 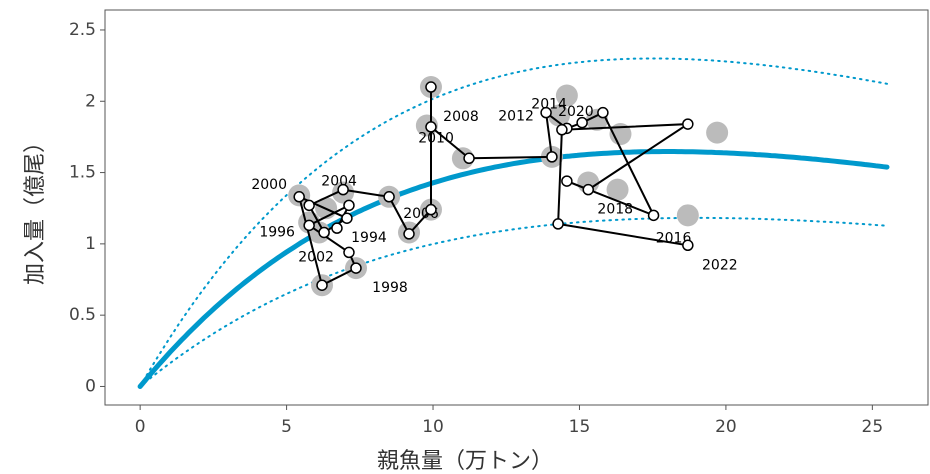 What do you see at coordinates (339, 182) in the screenshot?
I see `year-label: 2004` at bounding box center [339, 182].